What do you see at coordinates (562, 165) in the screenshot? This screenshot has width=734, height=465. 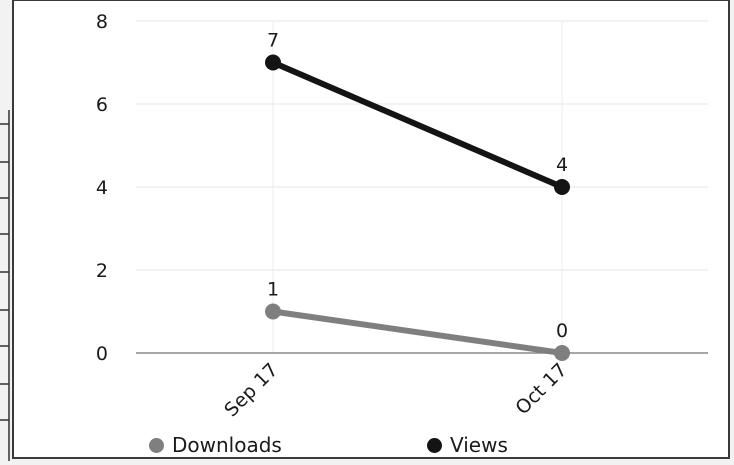 I see `data-label-views-1: 4` at bounding box center [562, 165].